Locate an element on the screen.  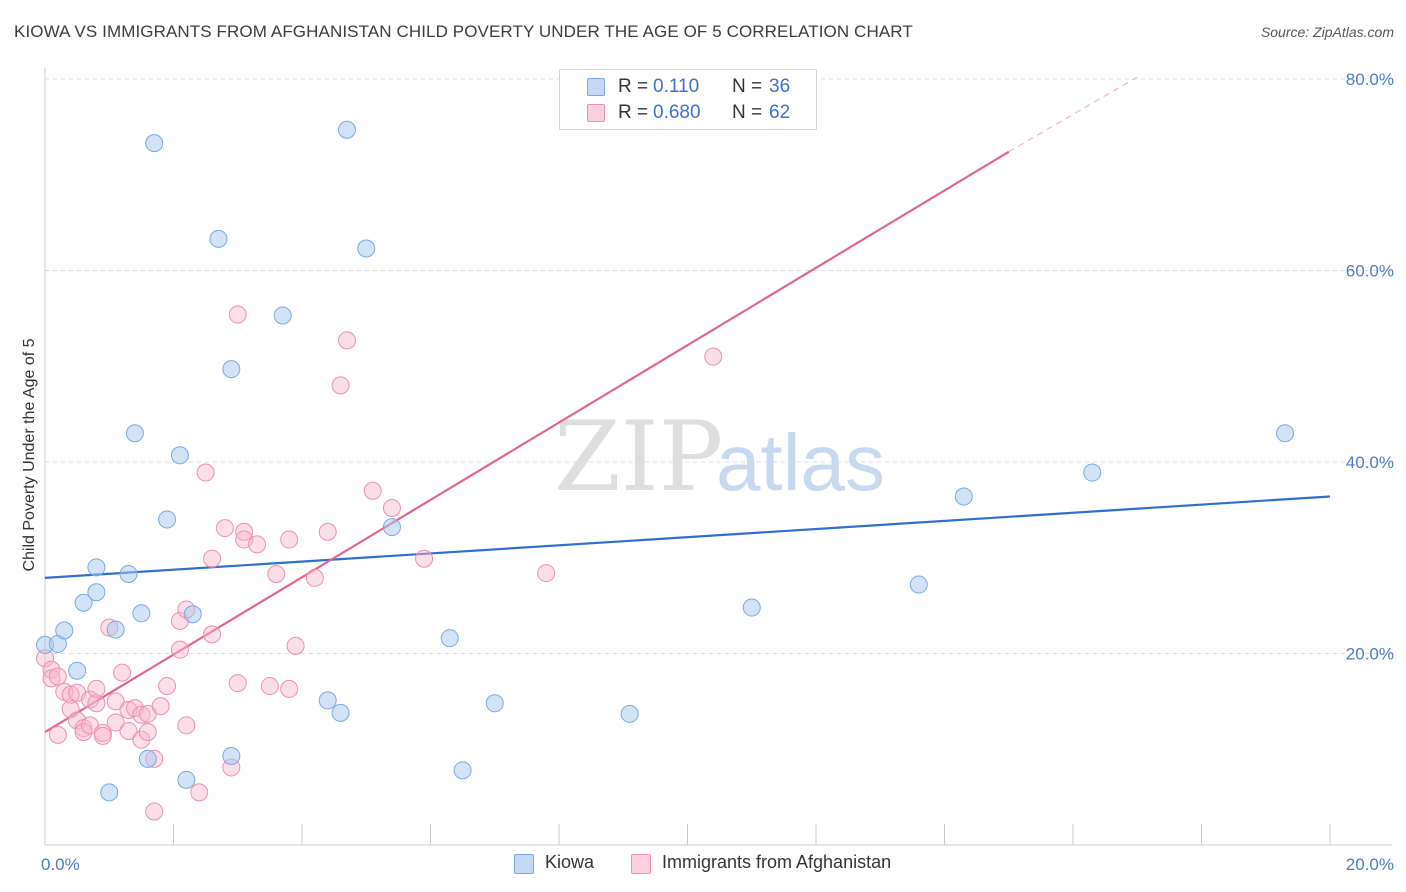
legend-n-value: 36 is located at coordinates (780, 86).